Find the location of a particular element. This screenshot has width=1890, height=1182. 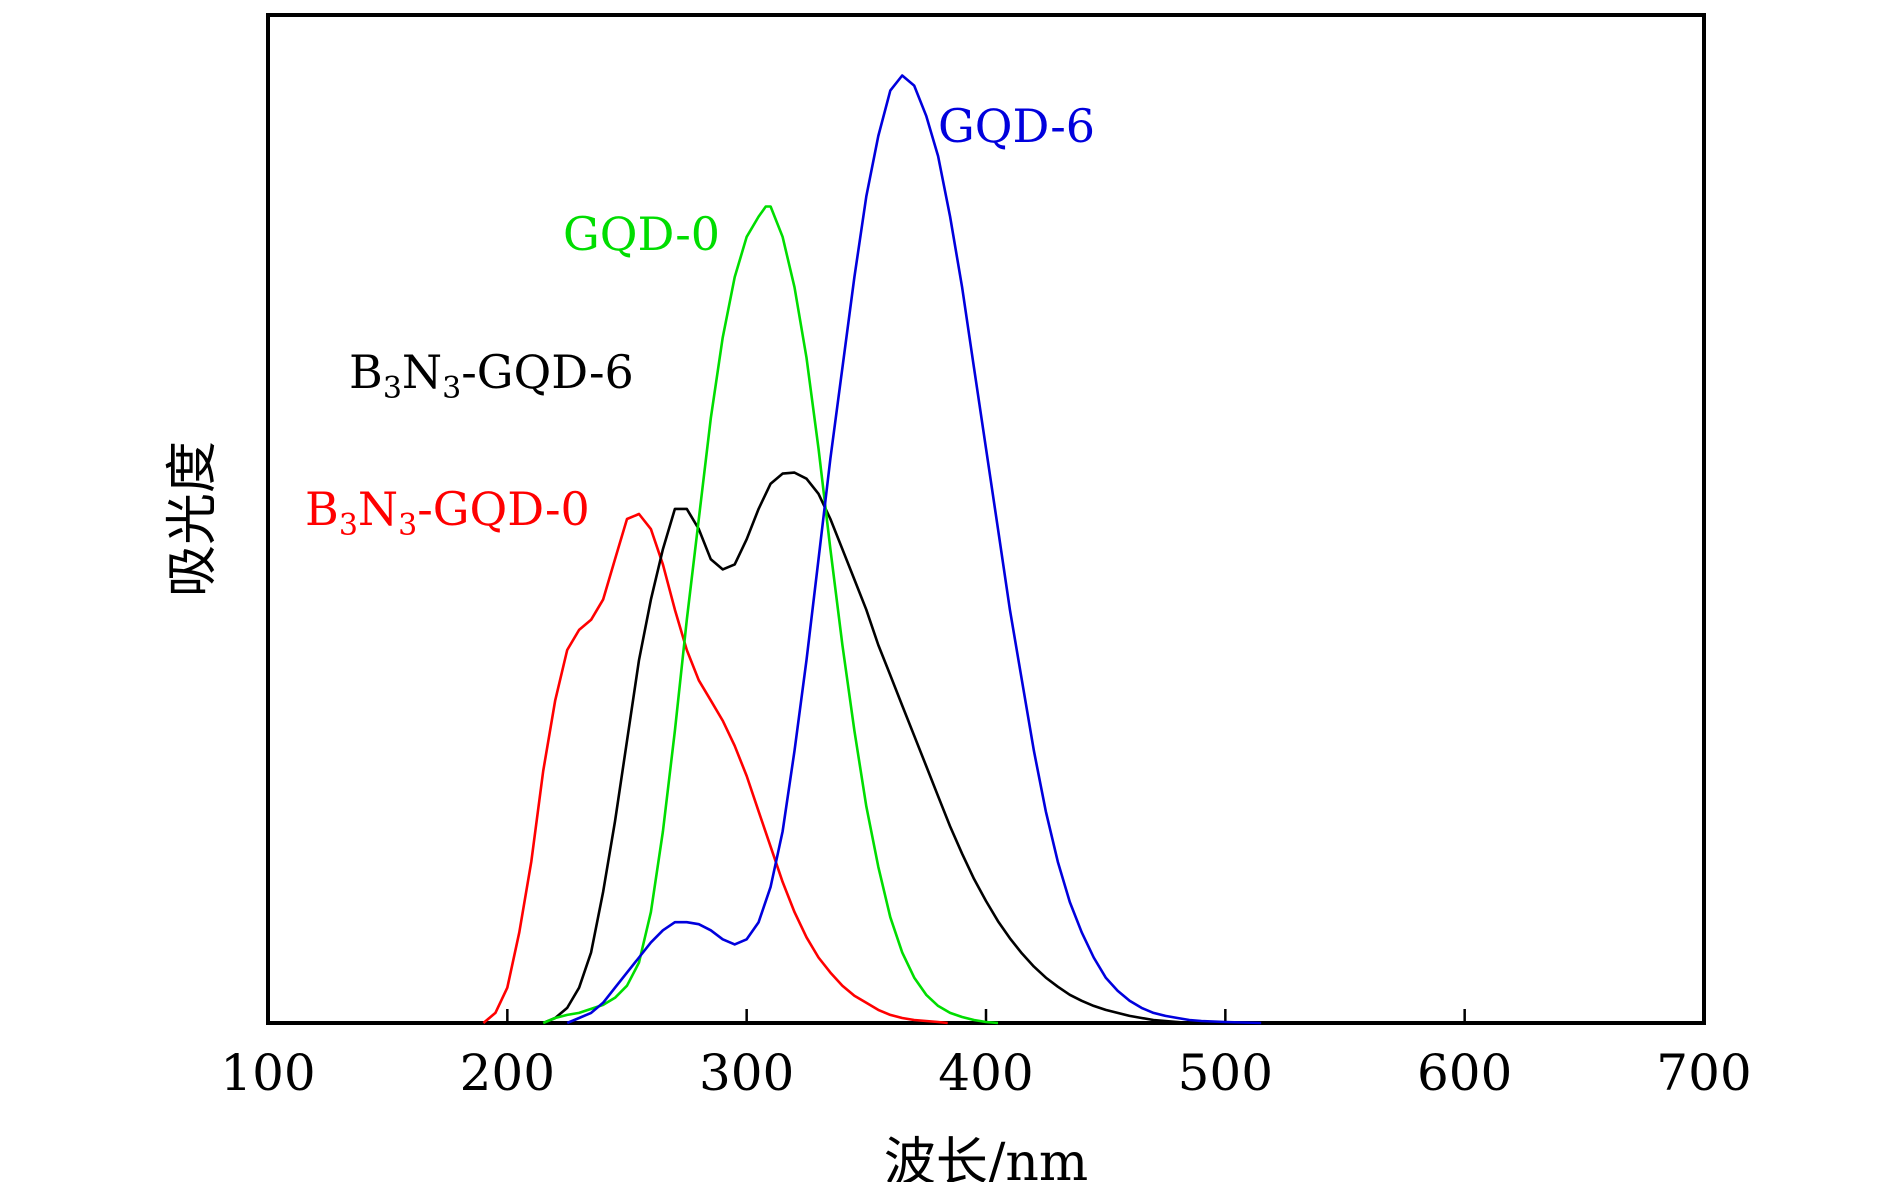

label-gqd6: GQD-6 is located at coordinates (1016, 126).